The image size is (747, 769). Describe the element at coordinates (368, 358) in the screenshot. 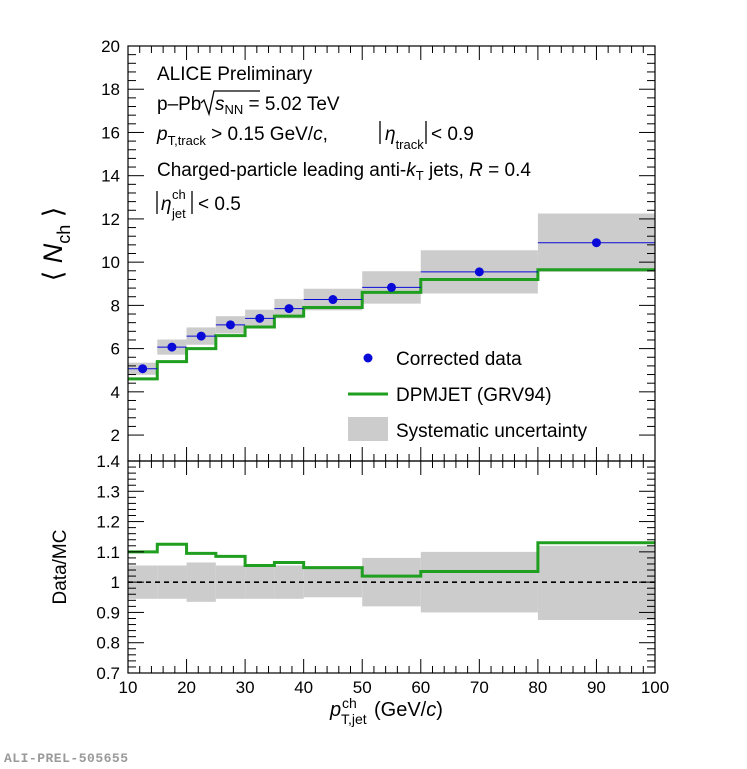

I see `legend-data-marker` at that location.